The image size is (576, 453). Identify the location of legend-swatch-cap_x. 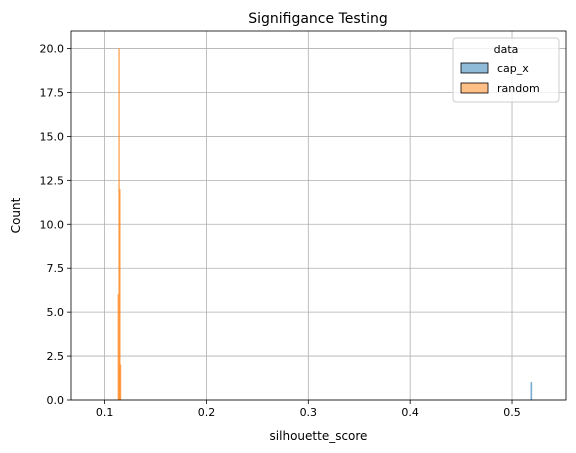
(474, 68).